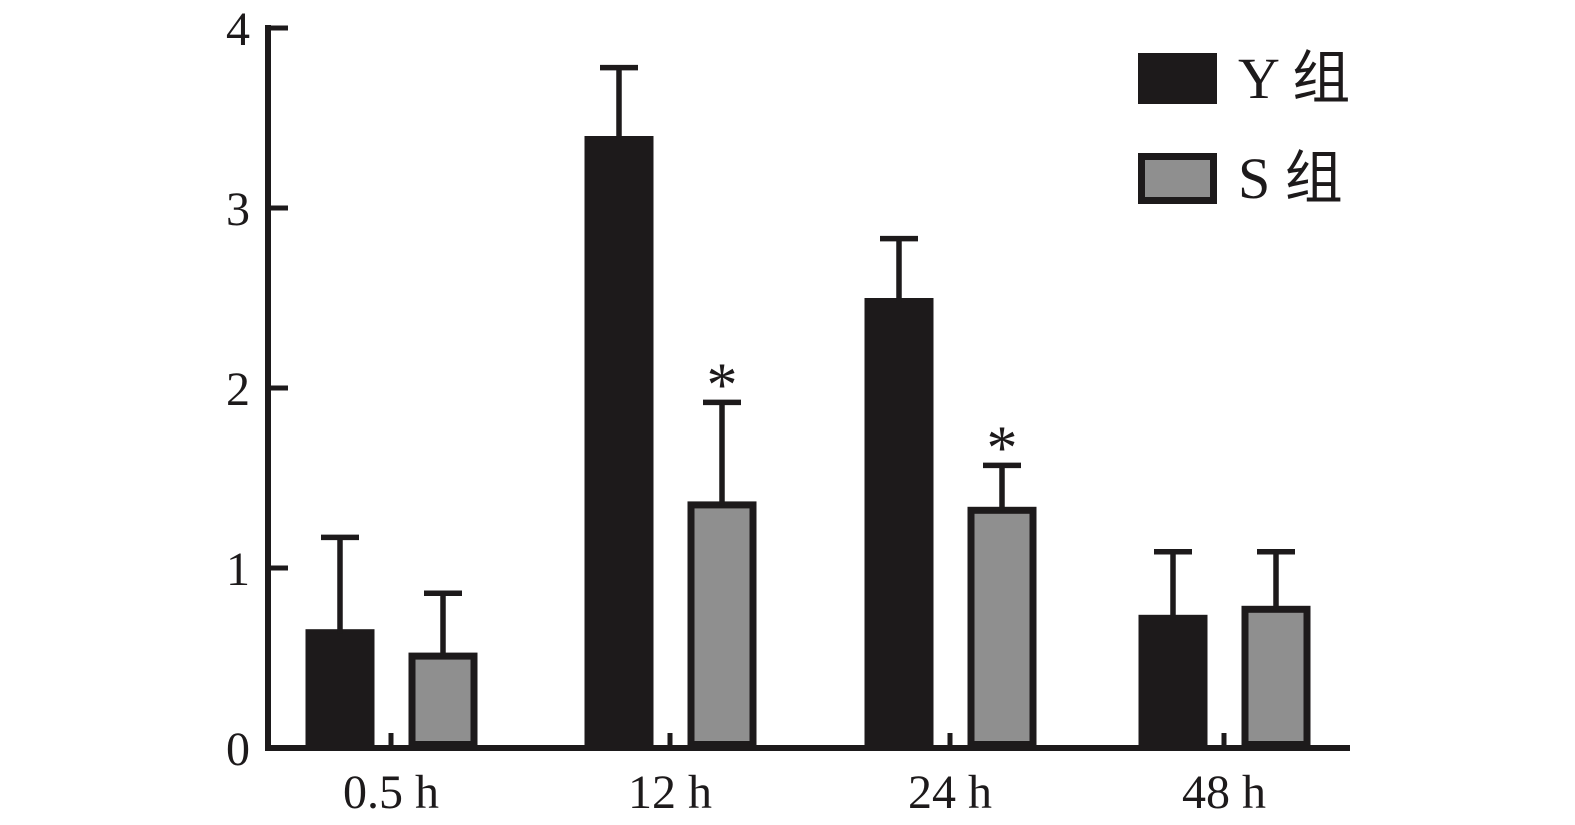 The image size is (1575, 825). What do you see at coordinates (238, 569) in the screenshot?
I see `y-tick-label-1: 1` at bounding box center [238, 569].